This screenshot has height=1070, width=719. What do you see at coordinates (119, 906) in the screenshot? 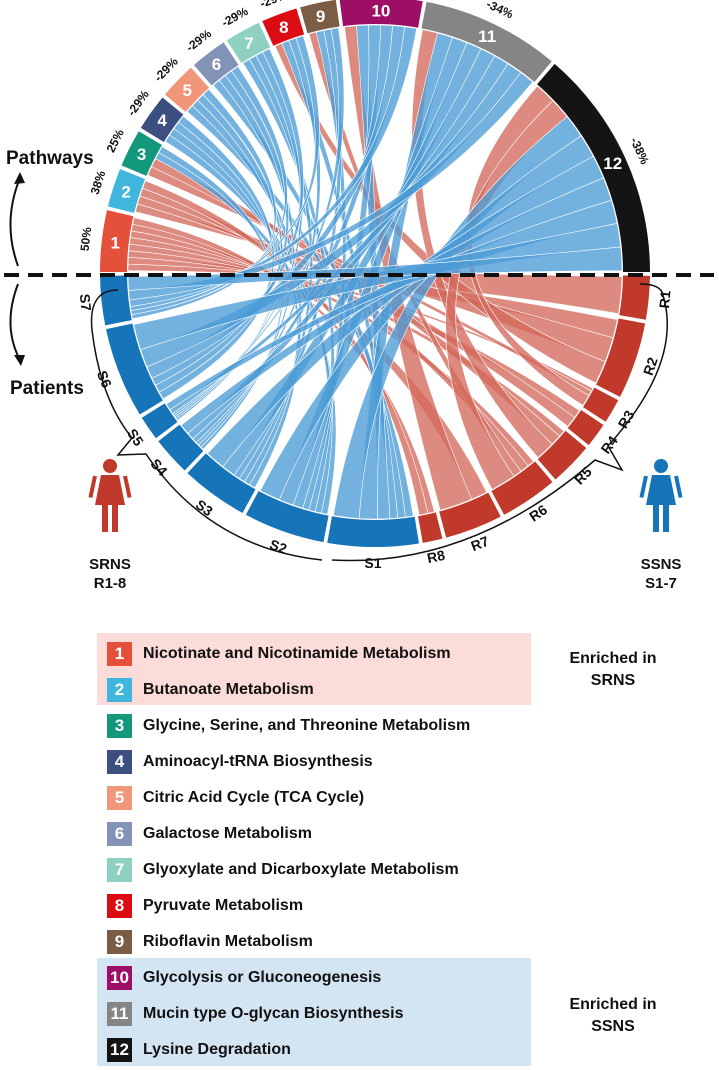
I see `legend-number-badge: 8` at bounding box center [119, 906].